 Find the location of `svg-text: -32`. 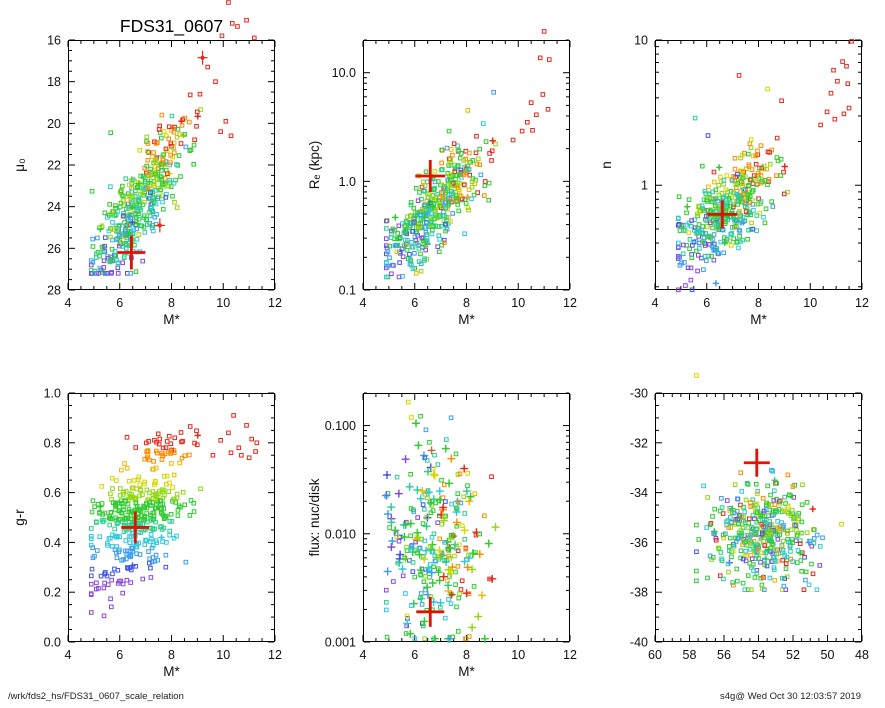

svg-text: -32 is located at coordinates (639, 443).